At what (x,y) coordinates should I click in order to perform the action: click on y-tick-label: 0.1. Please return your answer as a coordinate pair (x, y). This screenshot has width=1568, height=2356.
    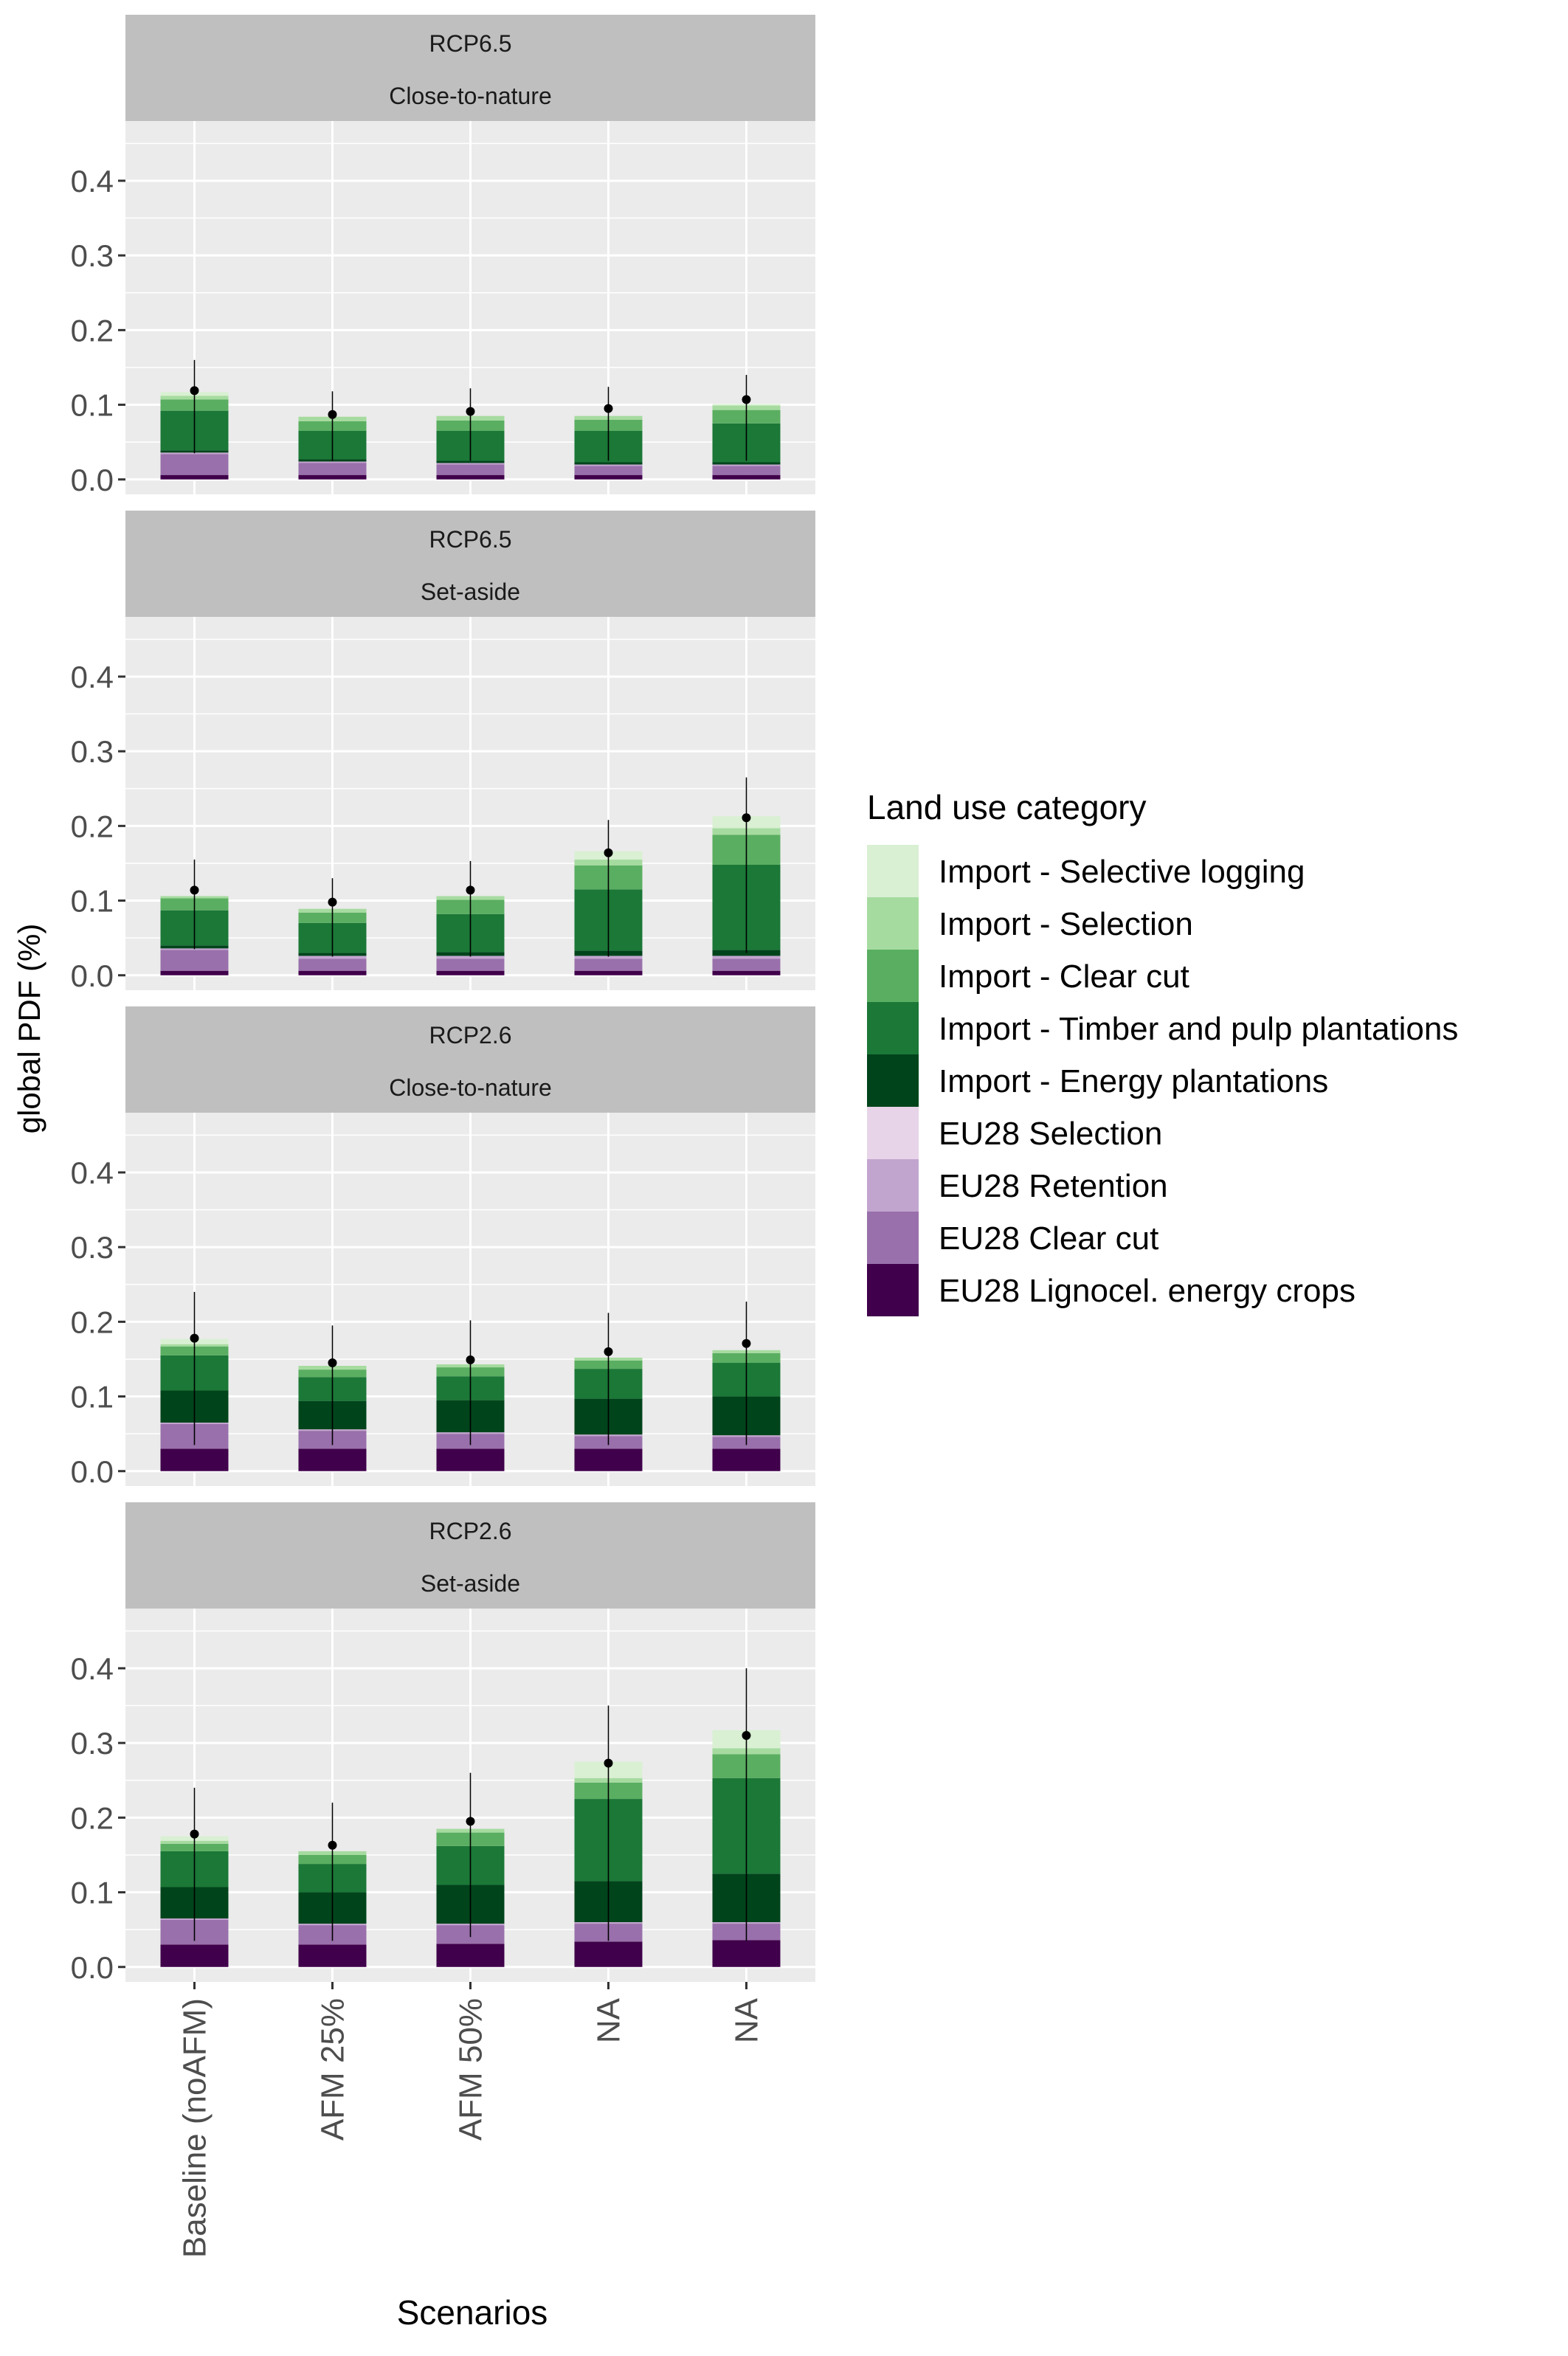
    Looking at the image, I should click on (92, 902).